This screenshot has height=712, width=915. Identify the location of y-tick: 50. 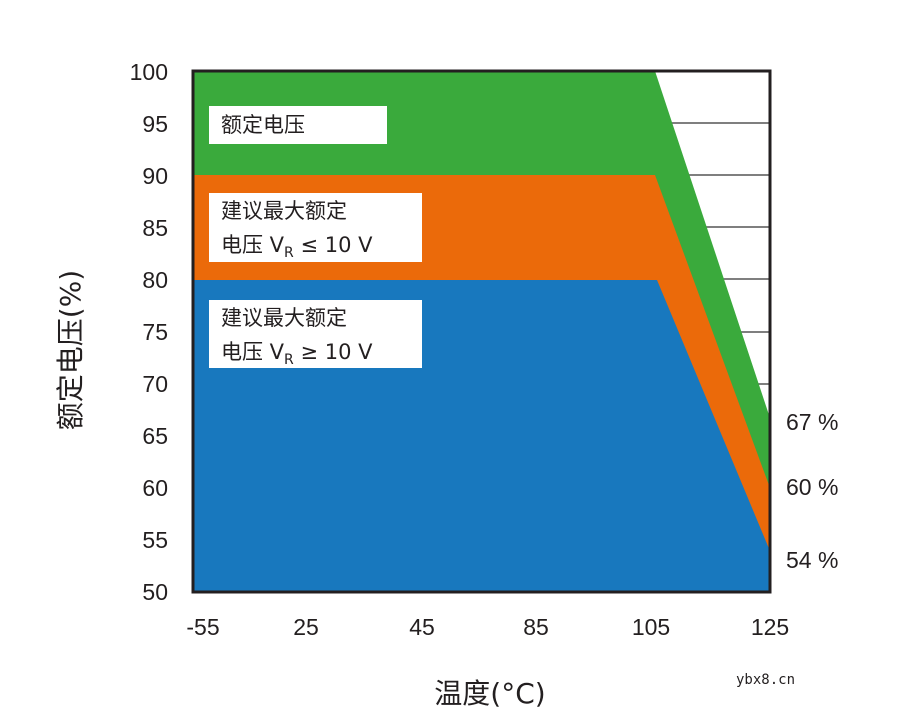
(155, 592).